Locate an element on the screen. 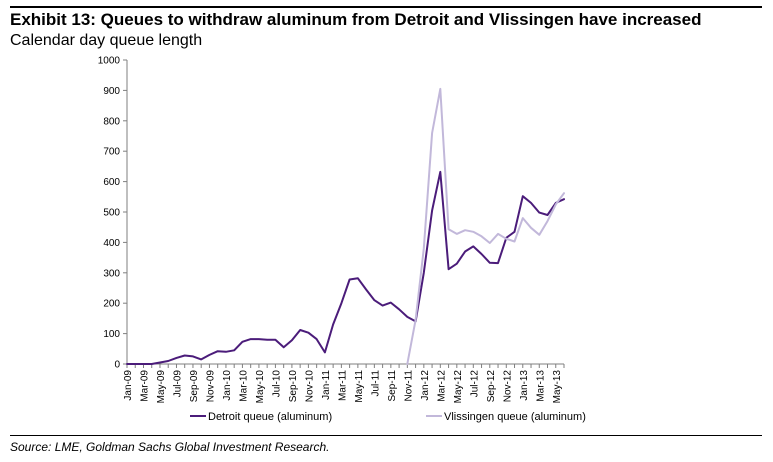 This screenshot has height=462, width=773. x-tick-label: Jan-12 is located at coordinates (425, 385).